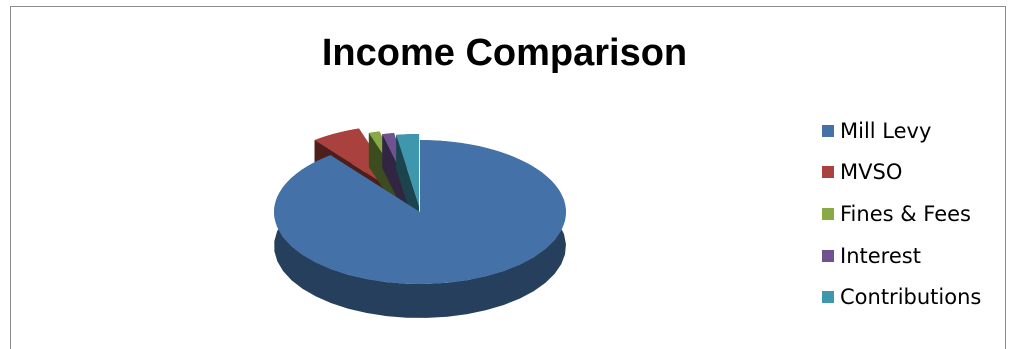  What do you see at coordinates (504, 53) in the screenshot?
I see `chart-title: Income Comparison` at bounding box center [504, 53].